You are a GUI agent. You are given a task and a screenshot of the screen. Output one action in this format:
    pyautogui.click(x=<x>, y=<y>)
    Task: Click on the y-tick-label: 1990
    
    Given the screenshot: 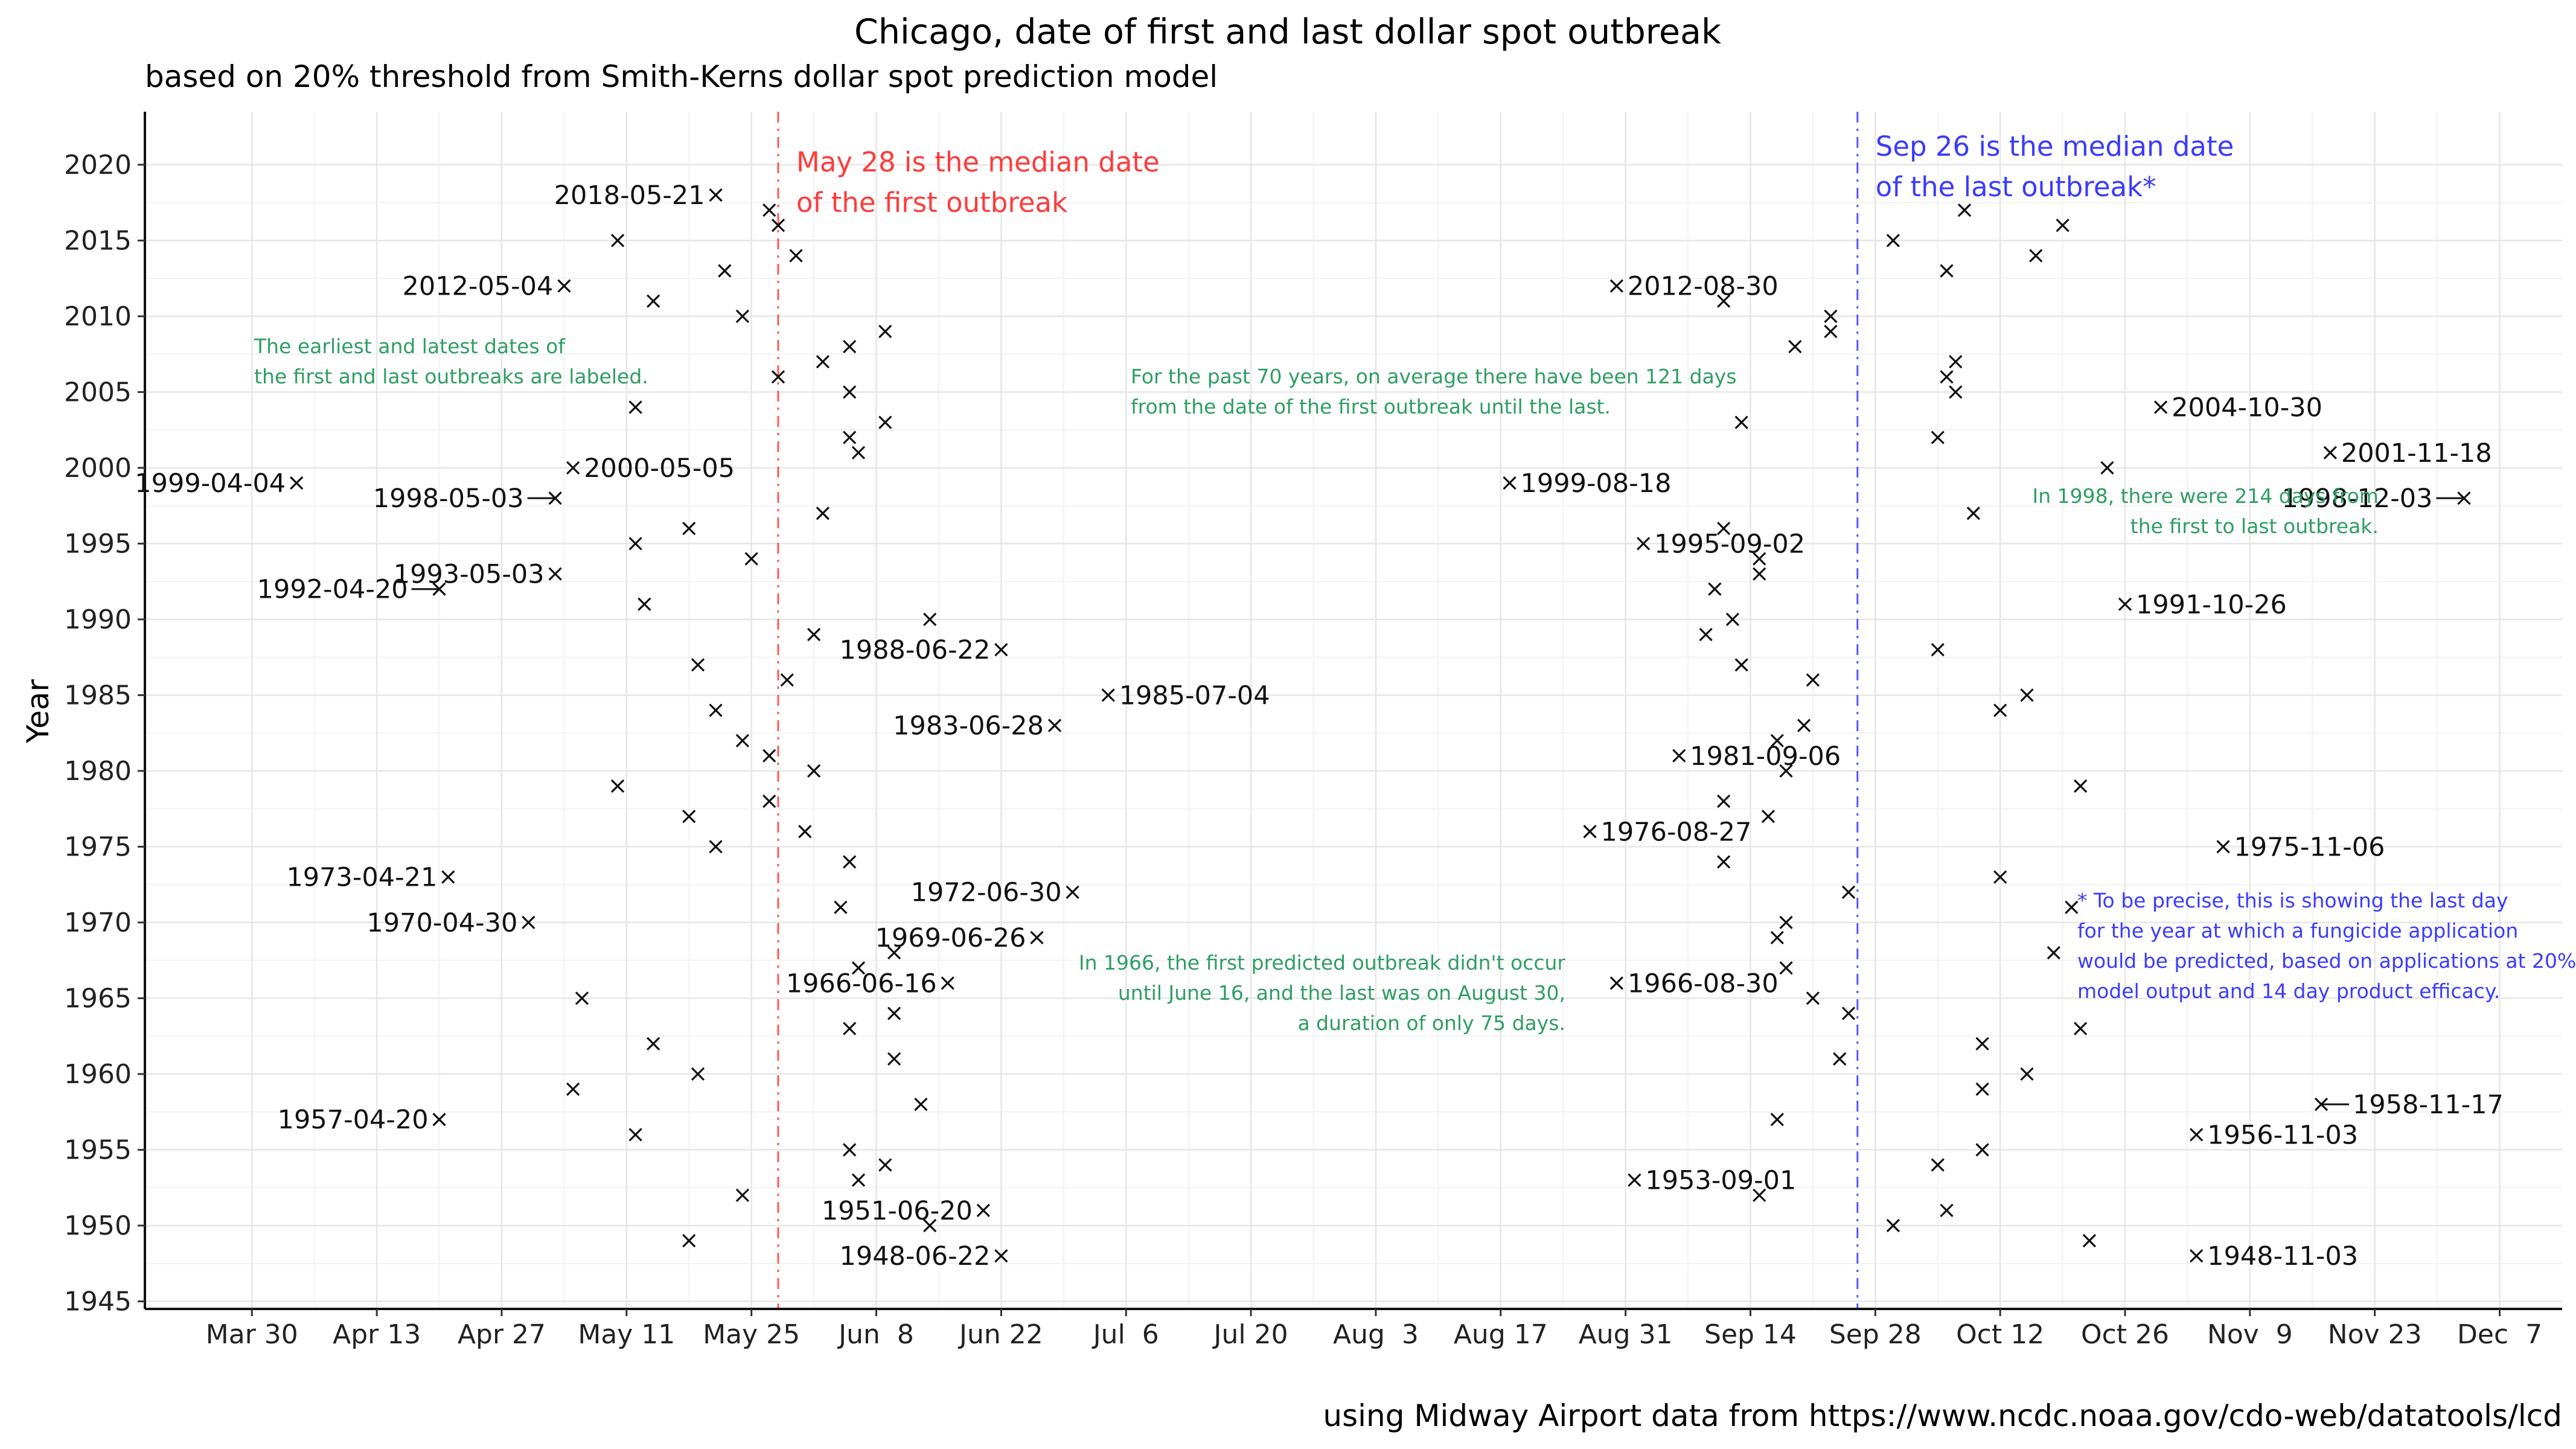 What is the action you would take?
    pyautogui.click(x=98, y=620)
    